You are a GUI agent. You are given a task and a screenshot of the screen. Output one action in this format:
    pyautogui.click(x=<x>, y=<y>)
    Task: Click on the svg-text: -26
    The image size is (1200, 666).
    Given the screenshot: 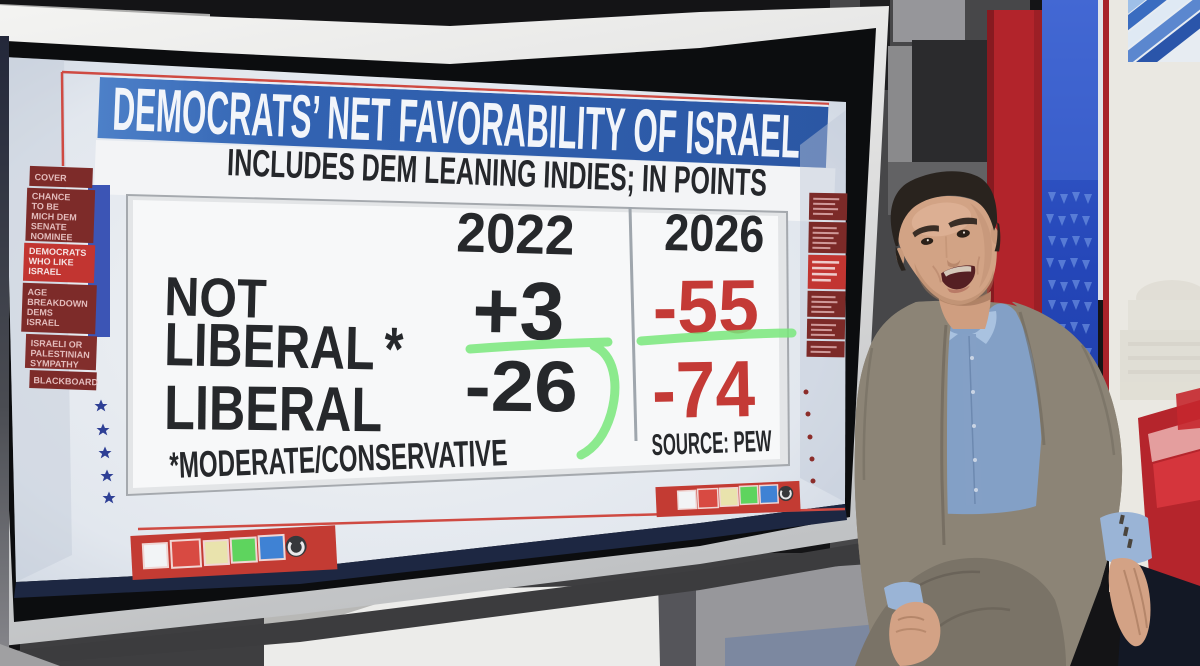 What is the action you would take?
    pyautogui.click(x=521, y=387)
    